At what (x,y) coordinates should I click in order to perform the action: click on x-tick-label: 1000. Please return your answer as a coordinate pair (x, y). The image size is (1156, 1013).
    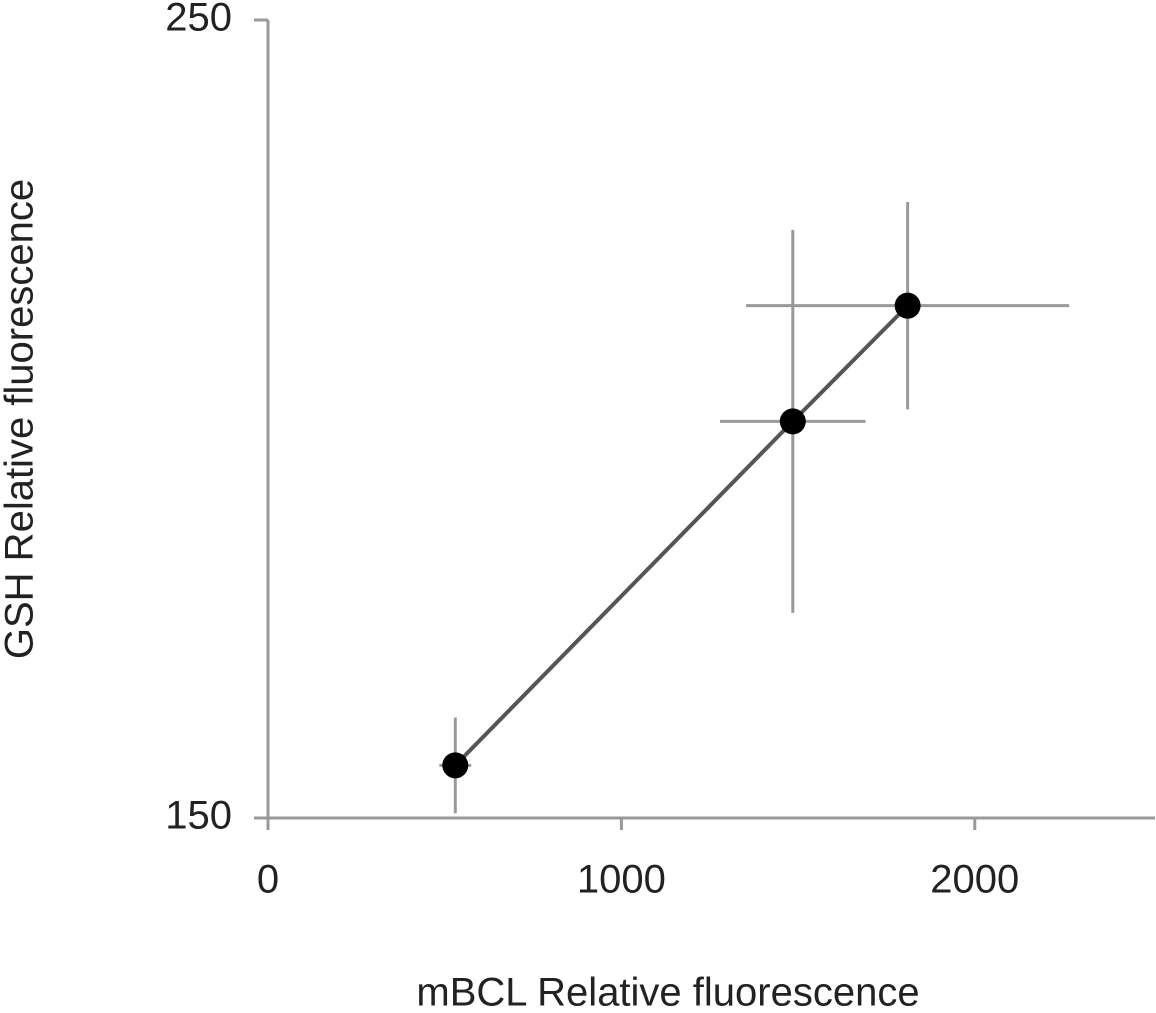
    Looking at the image, I should click on (621, 880).